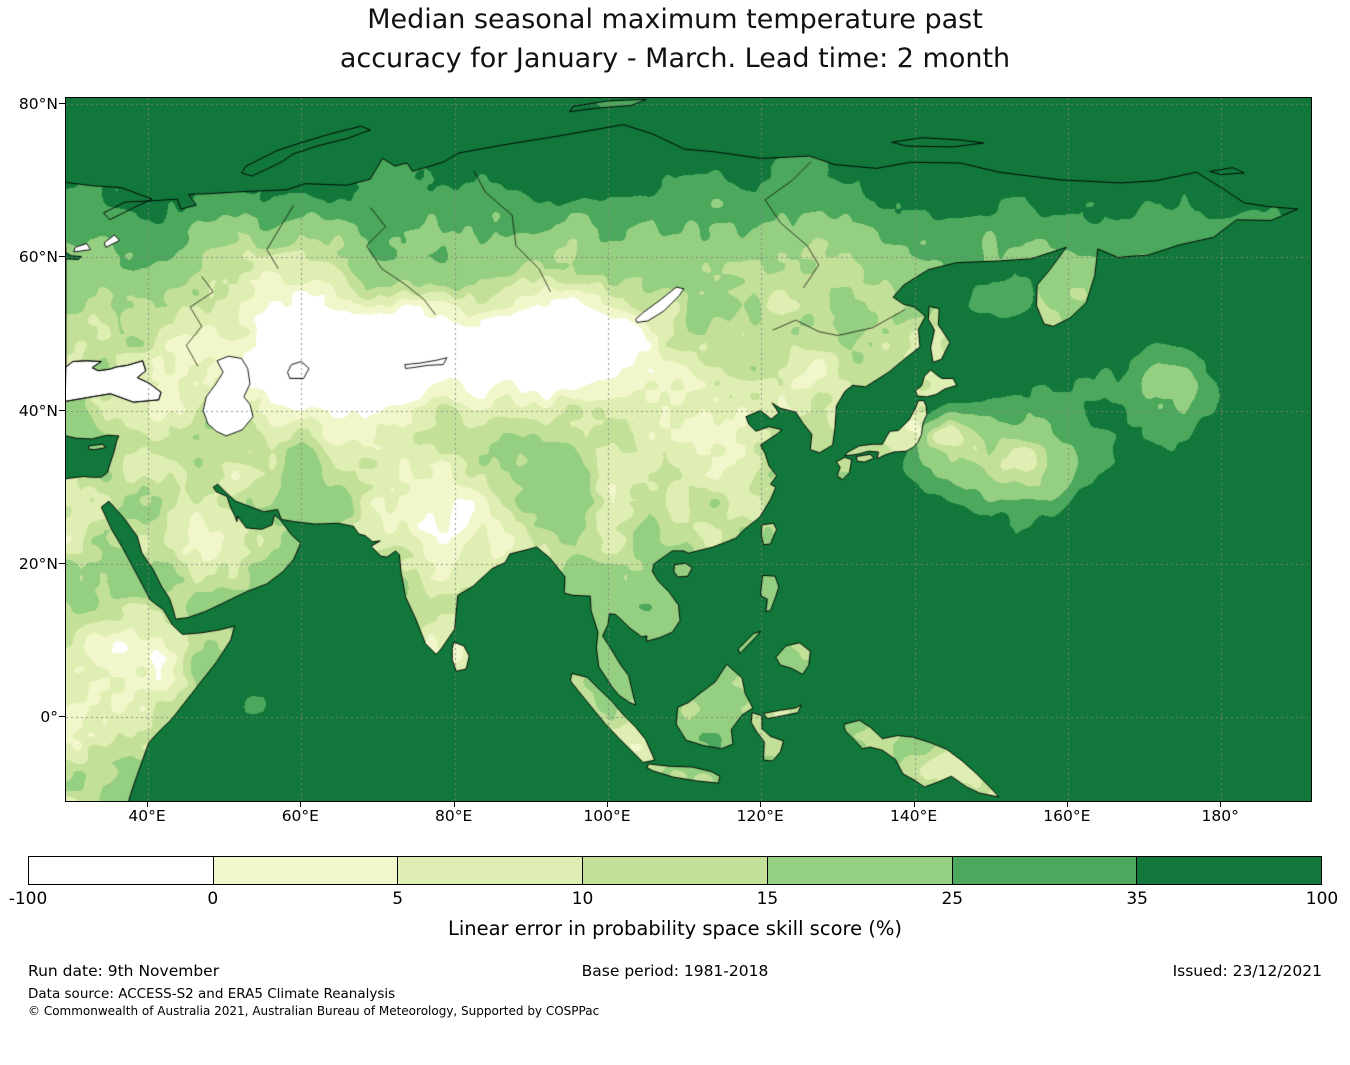 The height and width of the screenshot is (1065, 1350). Describe the element at coordinates (147, 816) in the screenshot. I see `x-axis-tick-label: 40°E` at that location.